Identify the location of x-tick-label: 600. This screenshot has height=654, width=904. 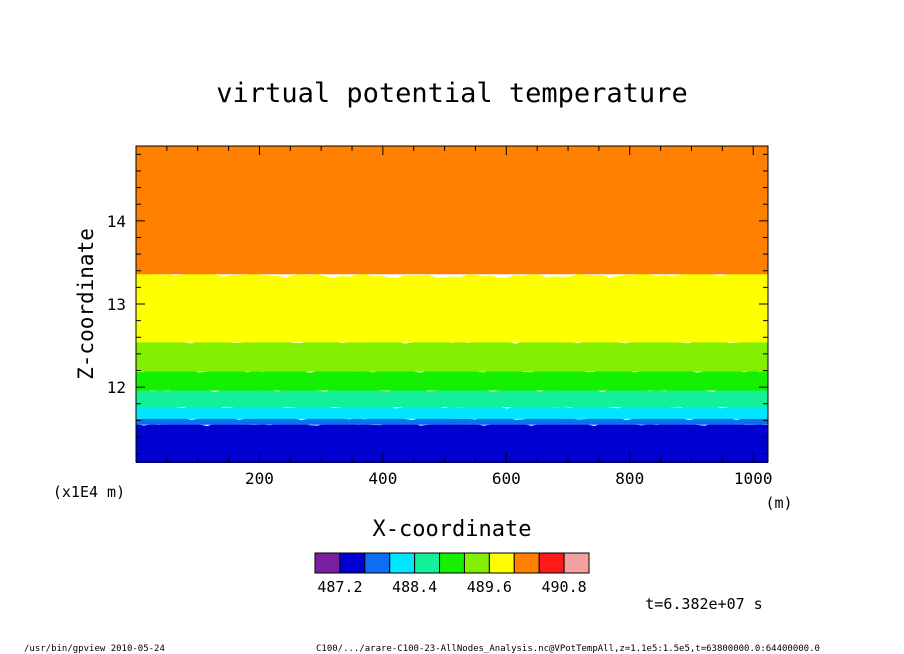
(506, 478).